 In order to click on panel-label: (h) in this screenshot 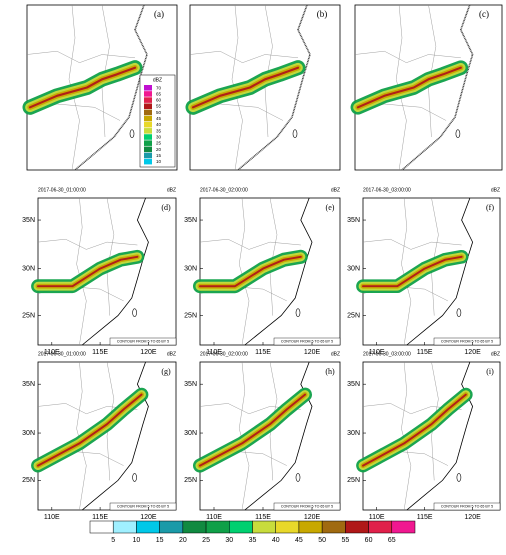, I will do `click(330, 371)`.